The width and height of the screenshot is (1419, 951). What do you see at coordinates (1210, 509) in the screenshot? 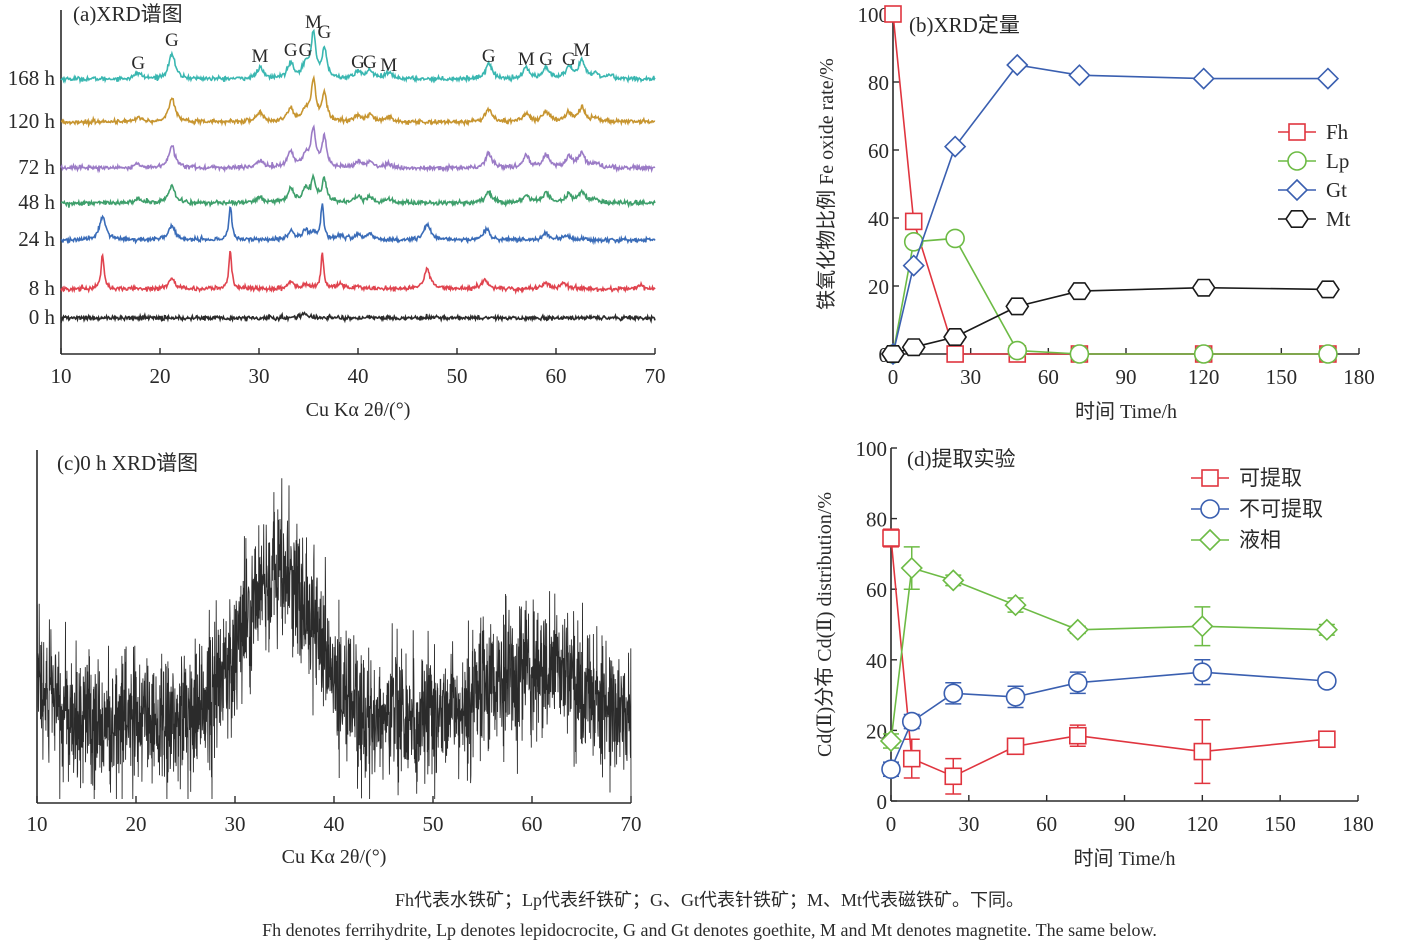
I see `legend-marker-circle` at bounding box center [1210, 509].